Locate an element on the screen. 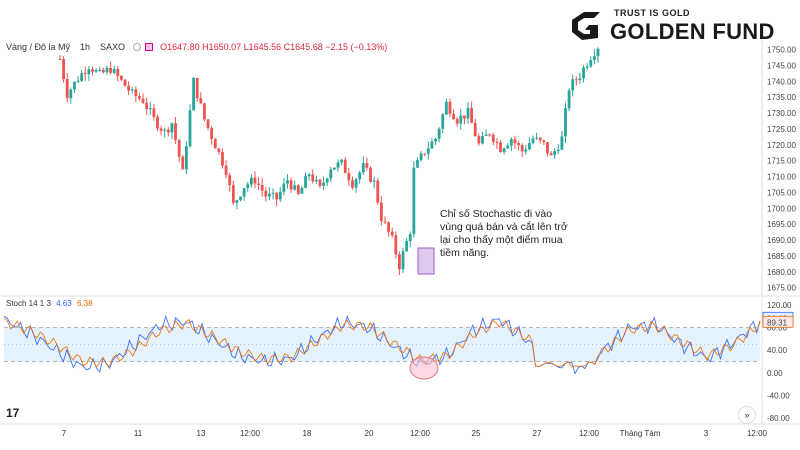  price-tick-label: 1740.00 is located at coordinates (781, 81).